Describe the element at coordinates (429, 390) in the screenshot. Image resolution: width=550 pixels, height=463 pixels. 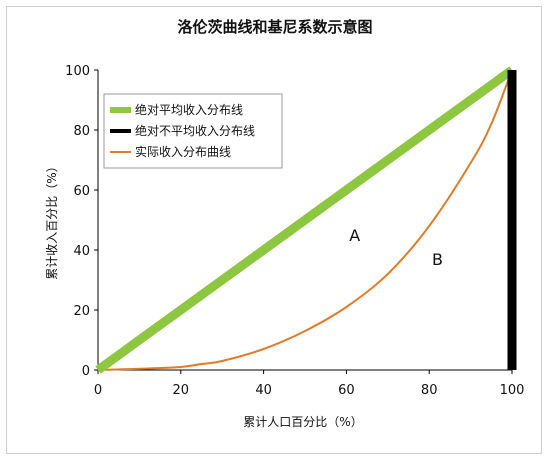
I see `x-tick-label: 80` at that location.